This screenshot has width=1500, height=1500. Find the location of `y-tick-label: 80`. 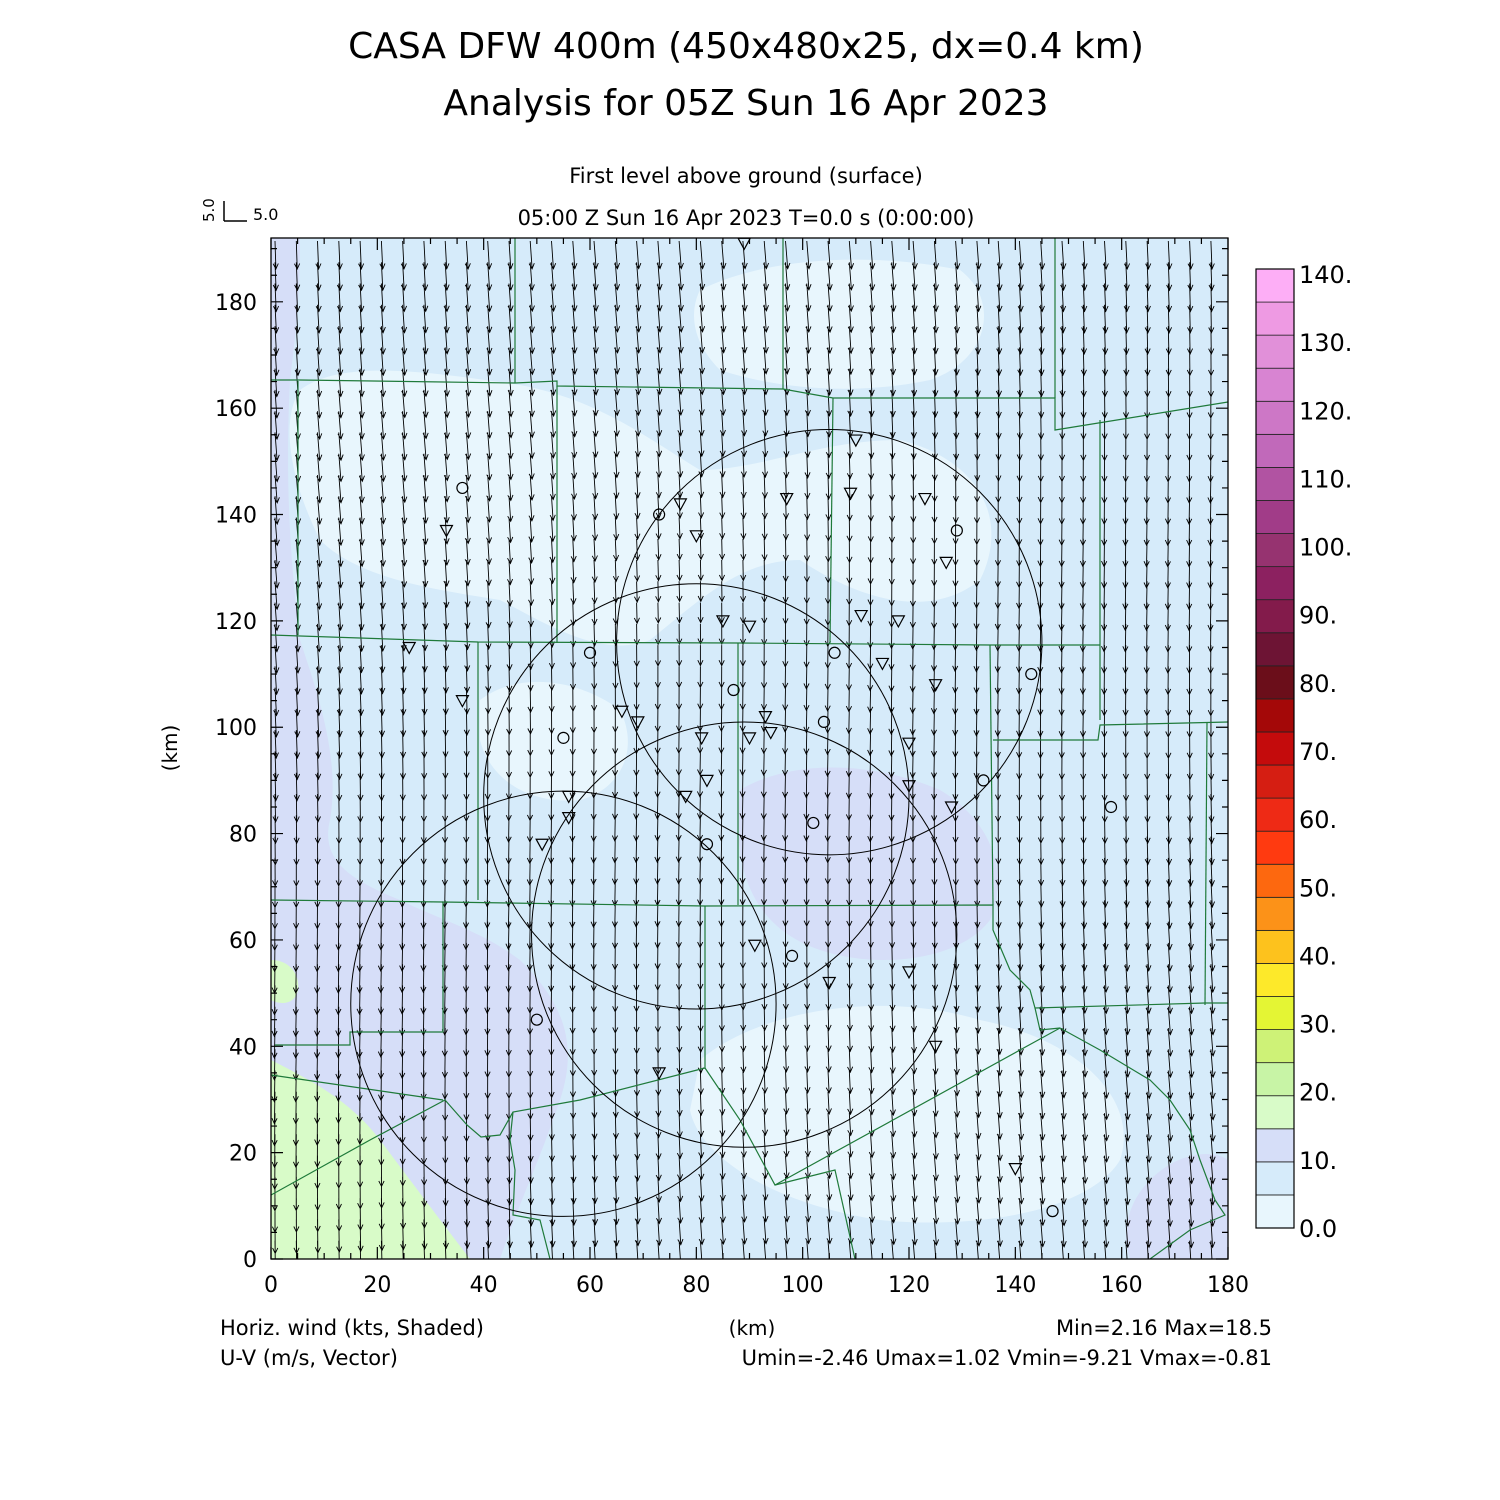

y-tick-label: 80 is located at coordinates (243, 835).